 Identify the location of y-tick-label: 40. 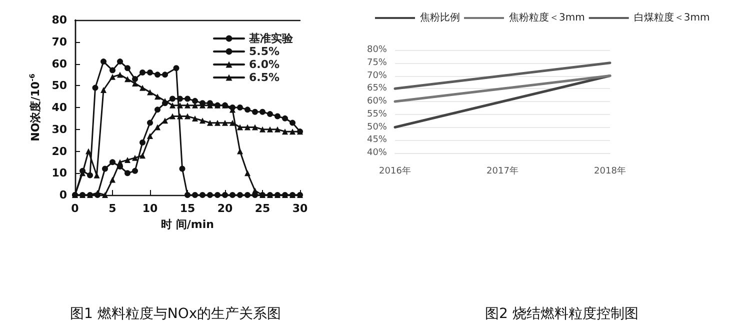
(60, 107).